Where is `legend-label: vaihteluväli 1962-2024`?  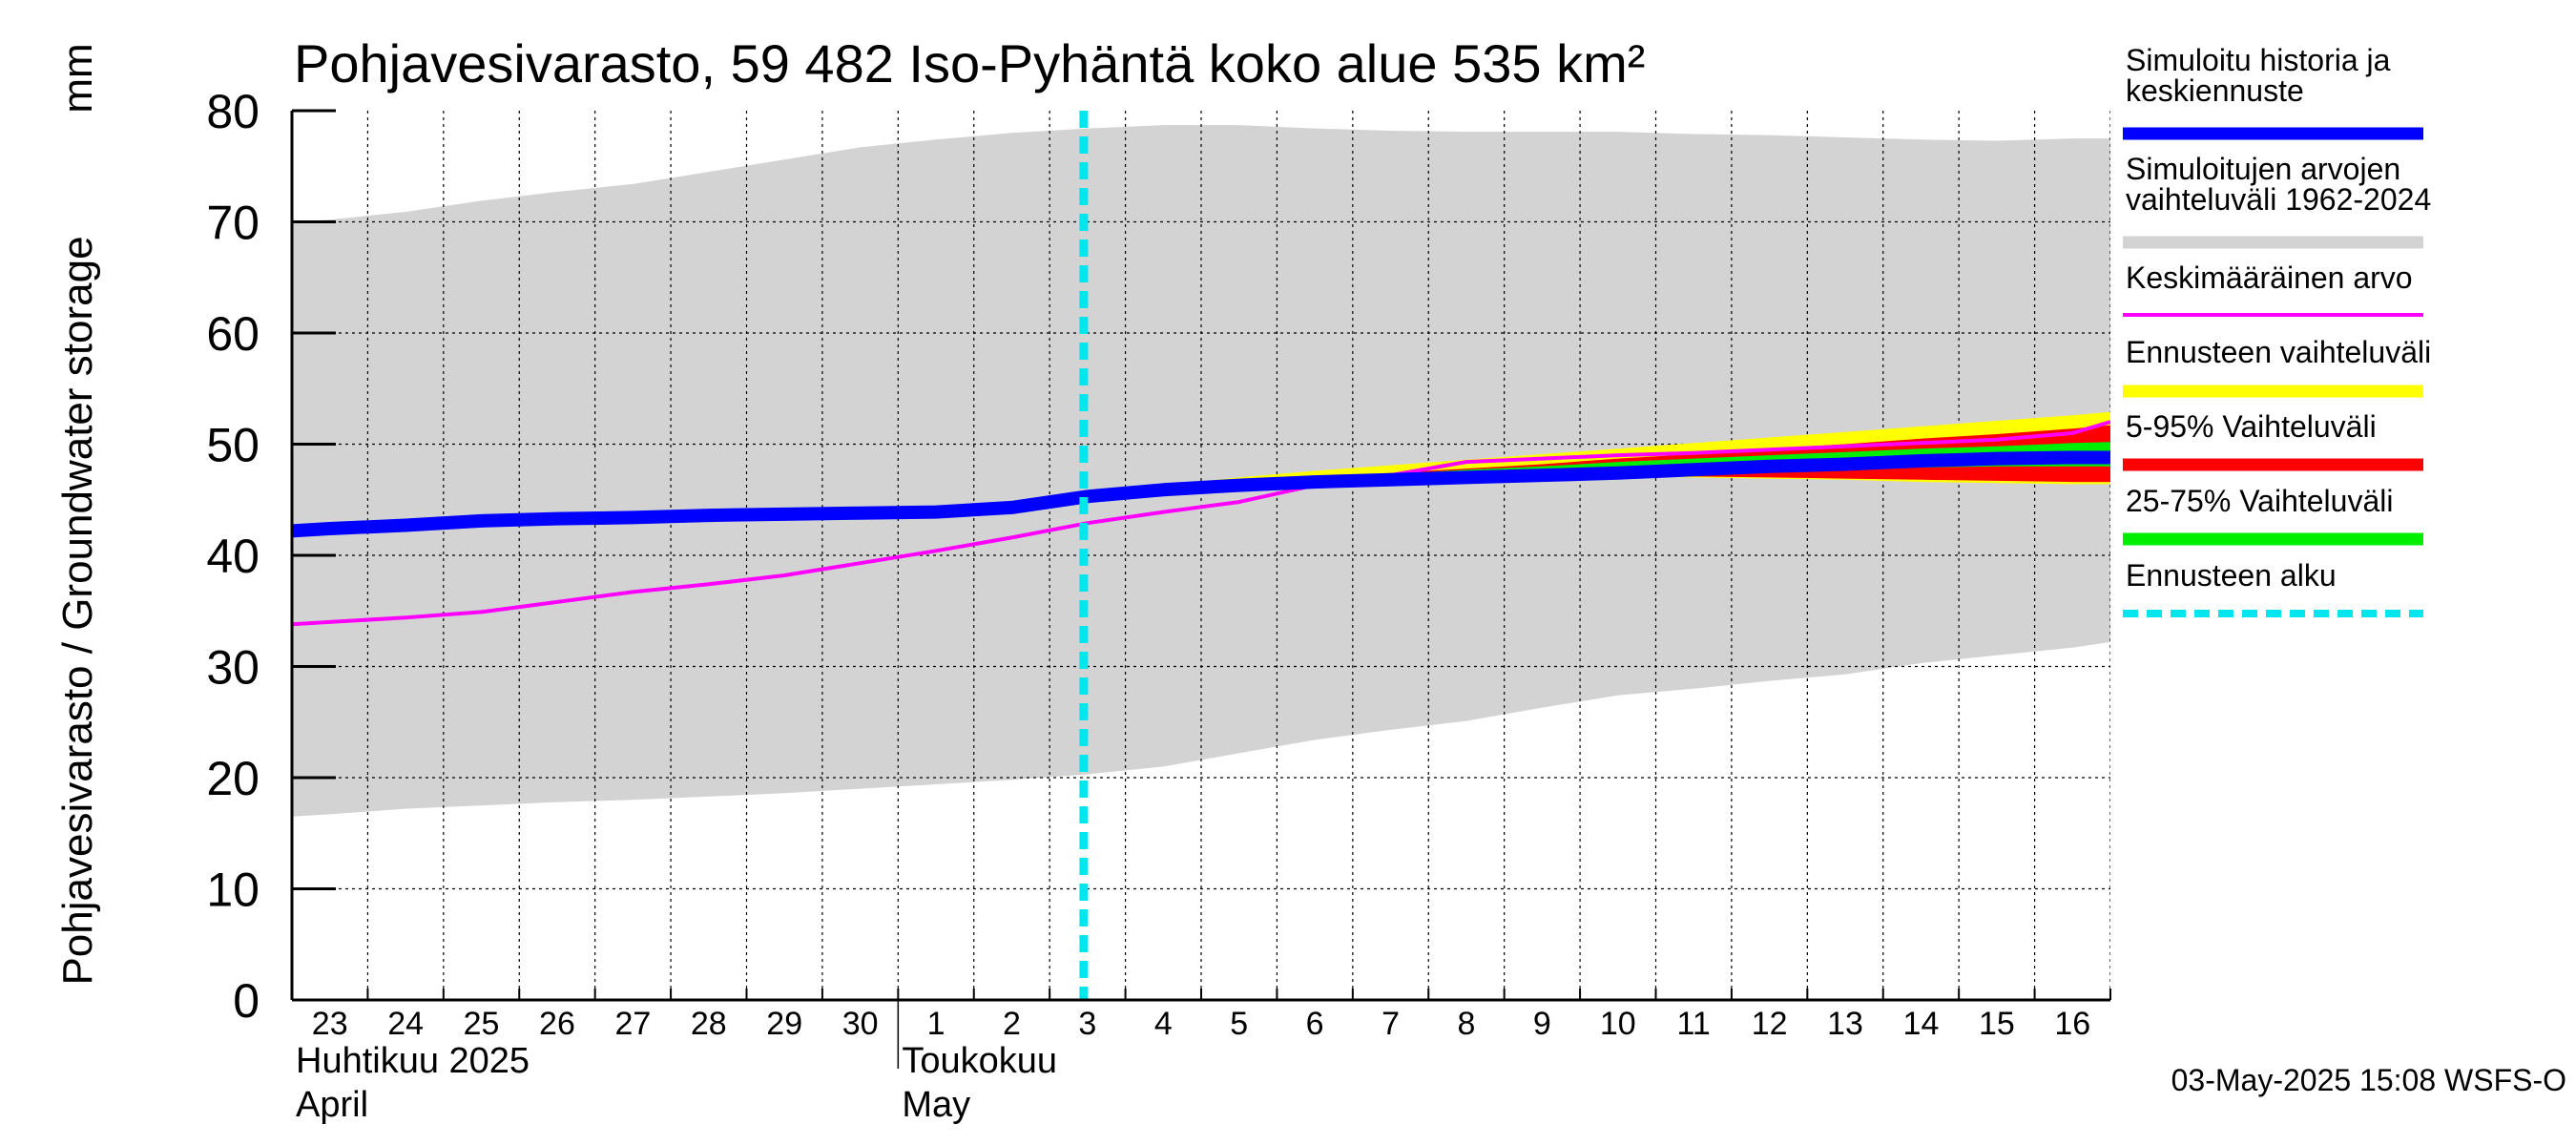
legend-label: vaihteluväli 1962-2024 is located at coordinates (2278, 199).